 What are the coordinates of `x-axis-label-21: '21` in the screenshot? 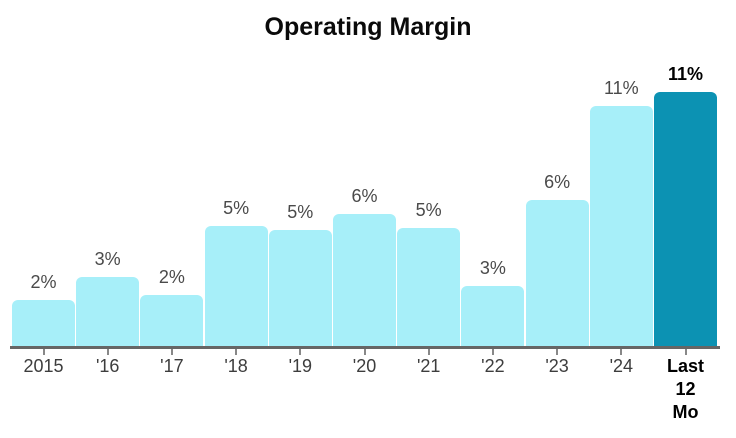 It's located at (428, 366).